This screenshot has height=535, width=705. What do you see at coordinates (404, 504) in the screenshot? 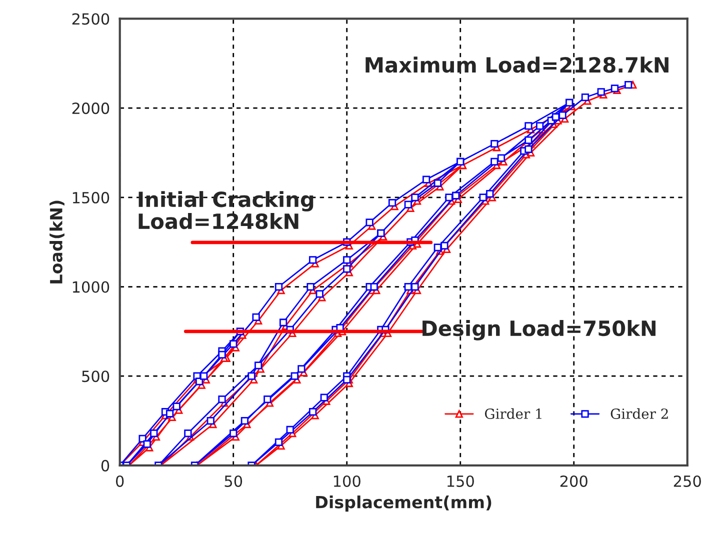
I see `x-axis-title: Displacement(mm)` at bounding box center [404, 504].